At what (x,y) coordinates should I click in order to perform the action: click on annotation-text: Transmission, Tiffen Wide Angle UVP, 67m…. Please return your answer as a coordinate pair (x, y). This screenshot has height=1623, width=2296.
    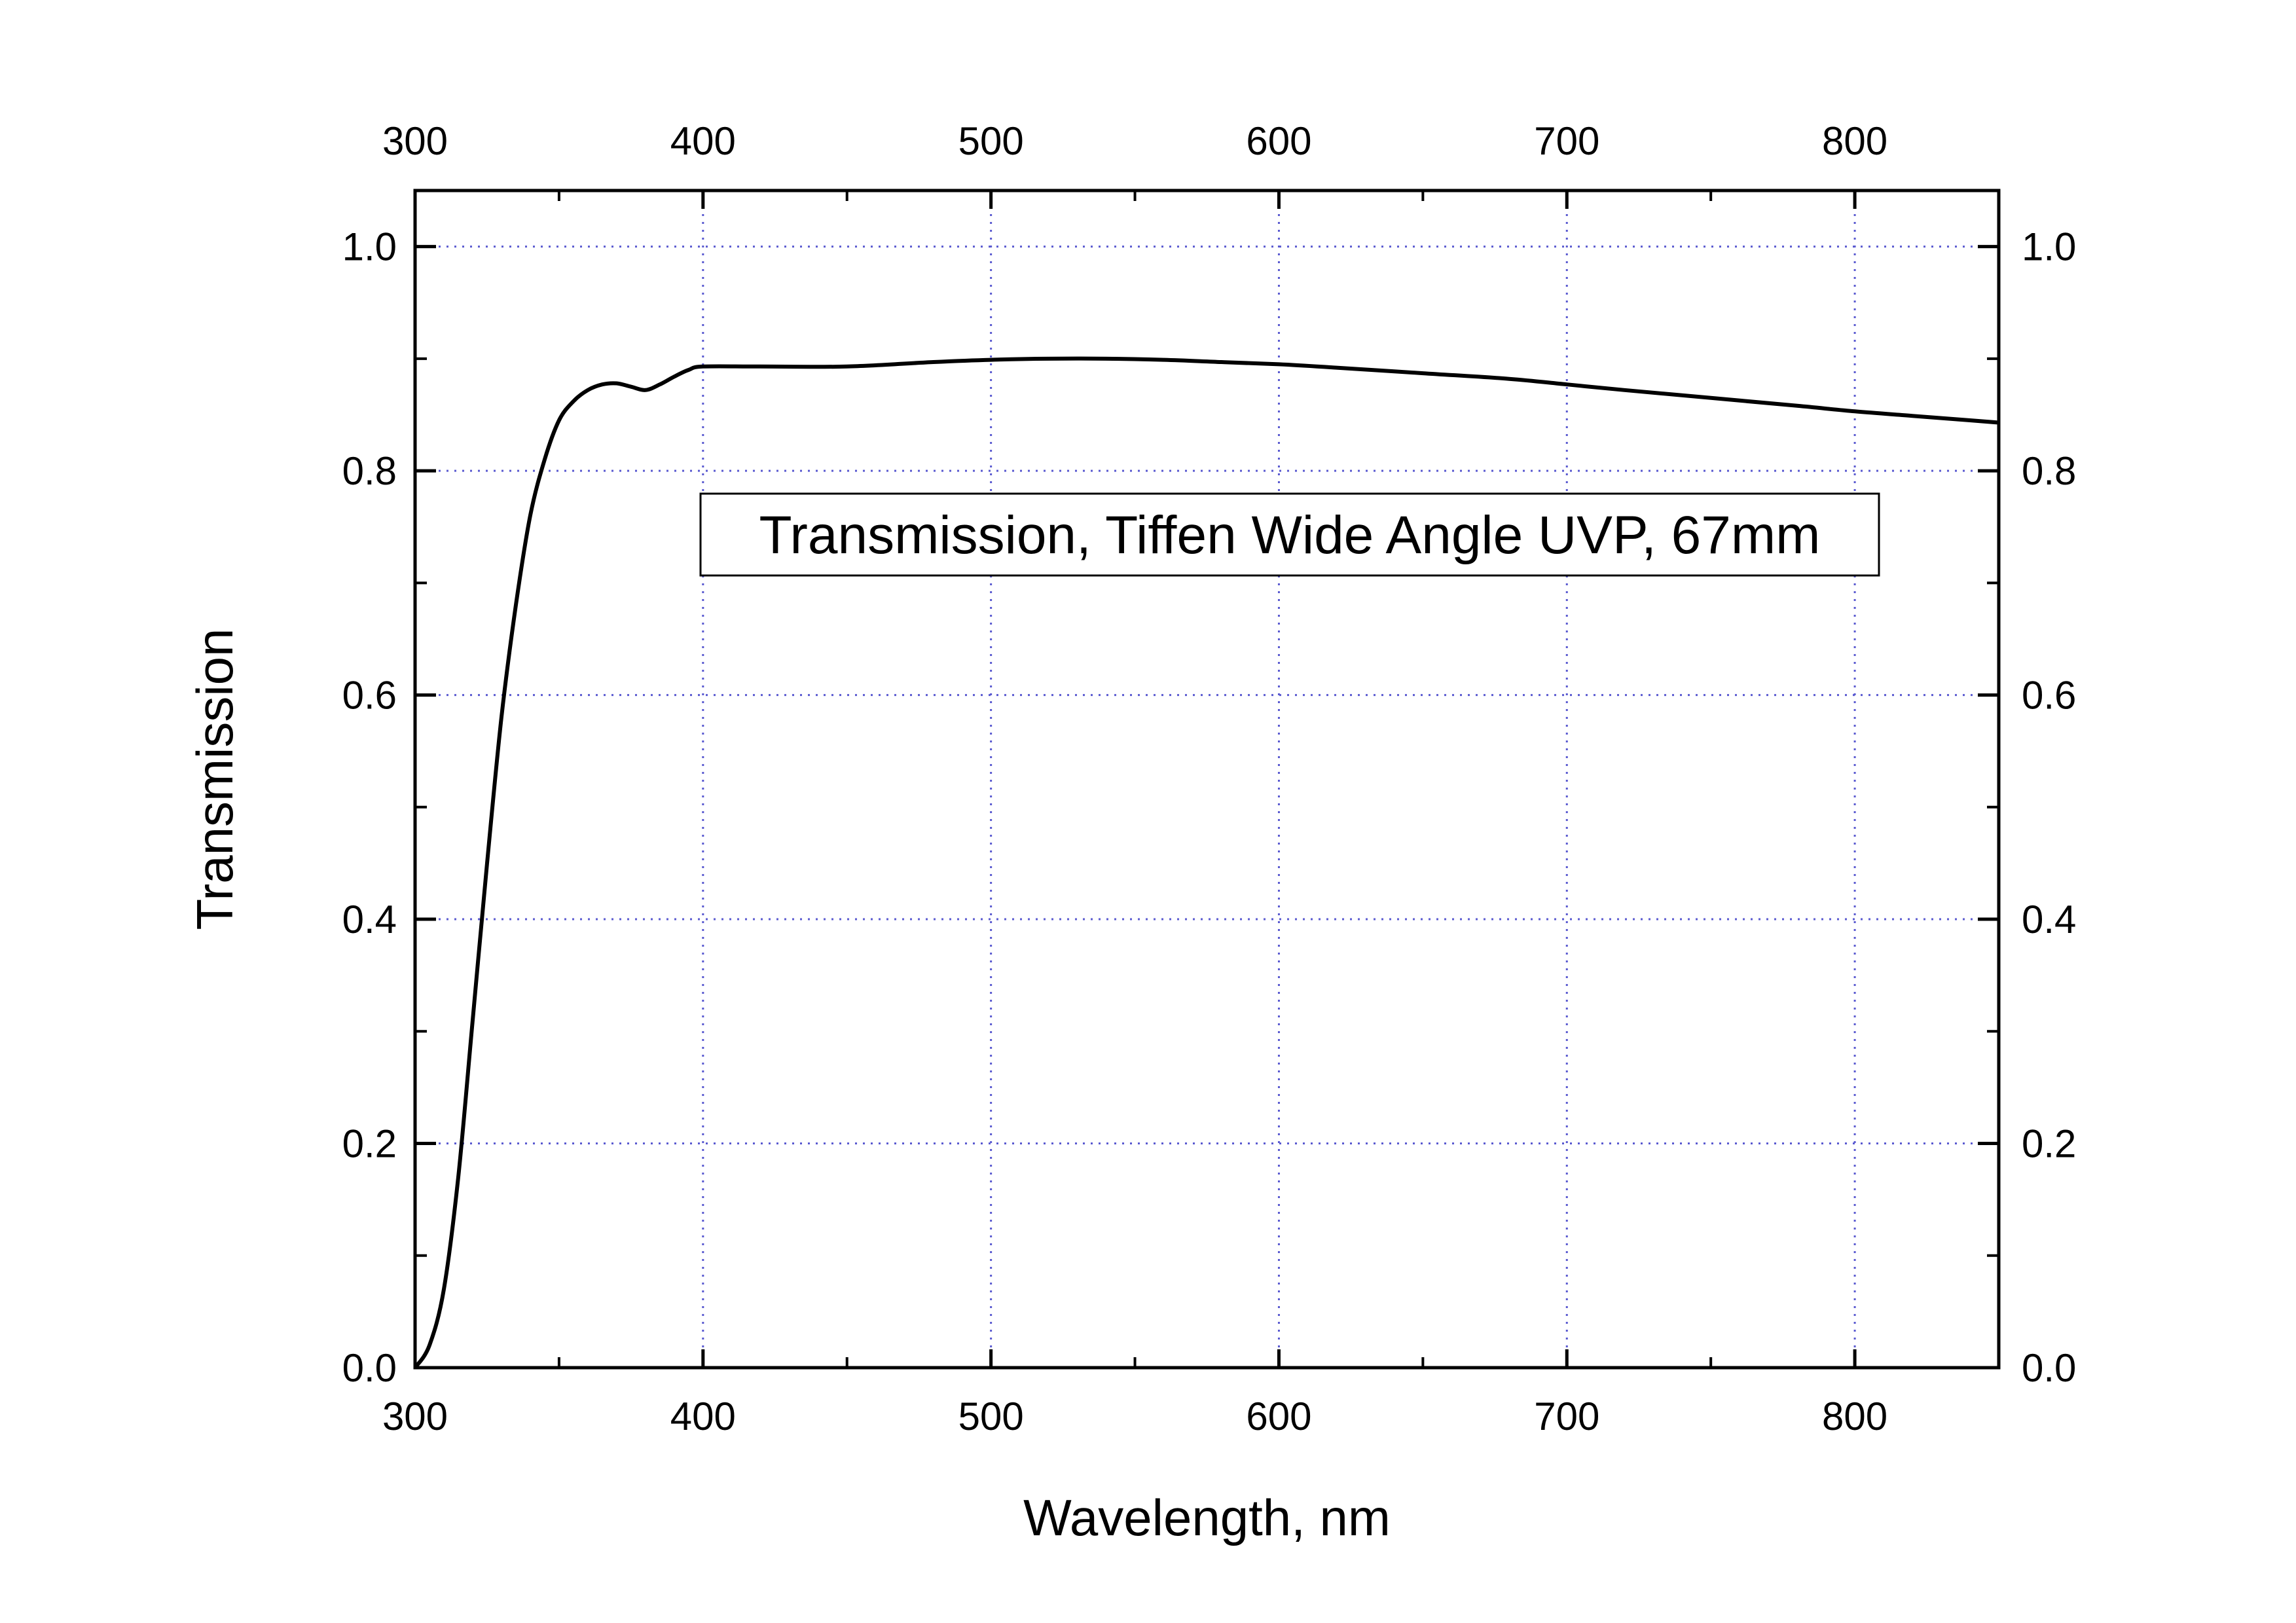
    Looking at the image, I should click on (1290, 535).